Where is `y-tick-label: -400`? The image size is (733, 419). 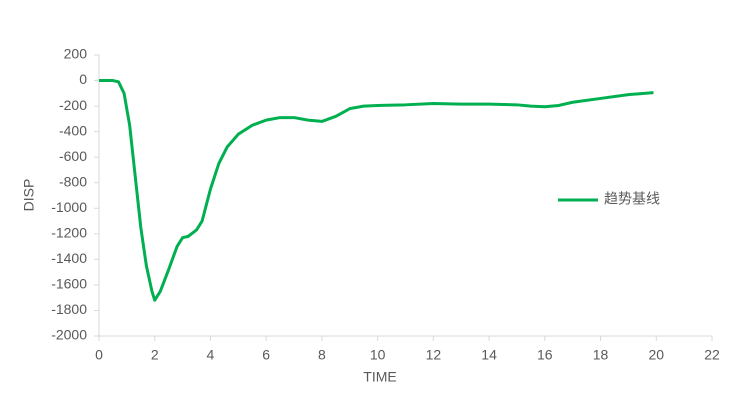
y-tick-label: -400 is located at coordinates (73, 130).